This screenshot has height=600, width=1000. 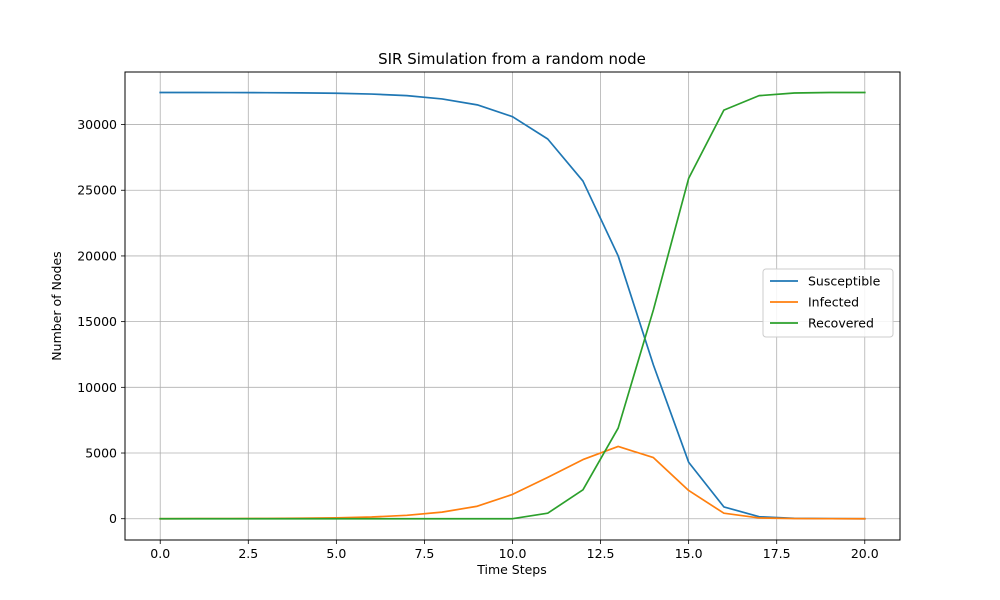 What do you see at coordinates (97, 321) in the screenshot?
I see `y-tick-label: 15000` at bounding box center [97, 321].